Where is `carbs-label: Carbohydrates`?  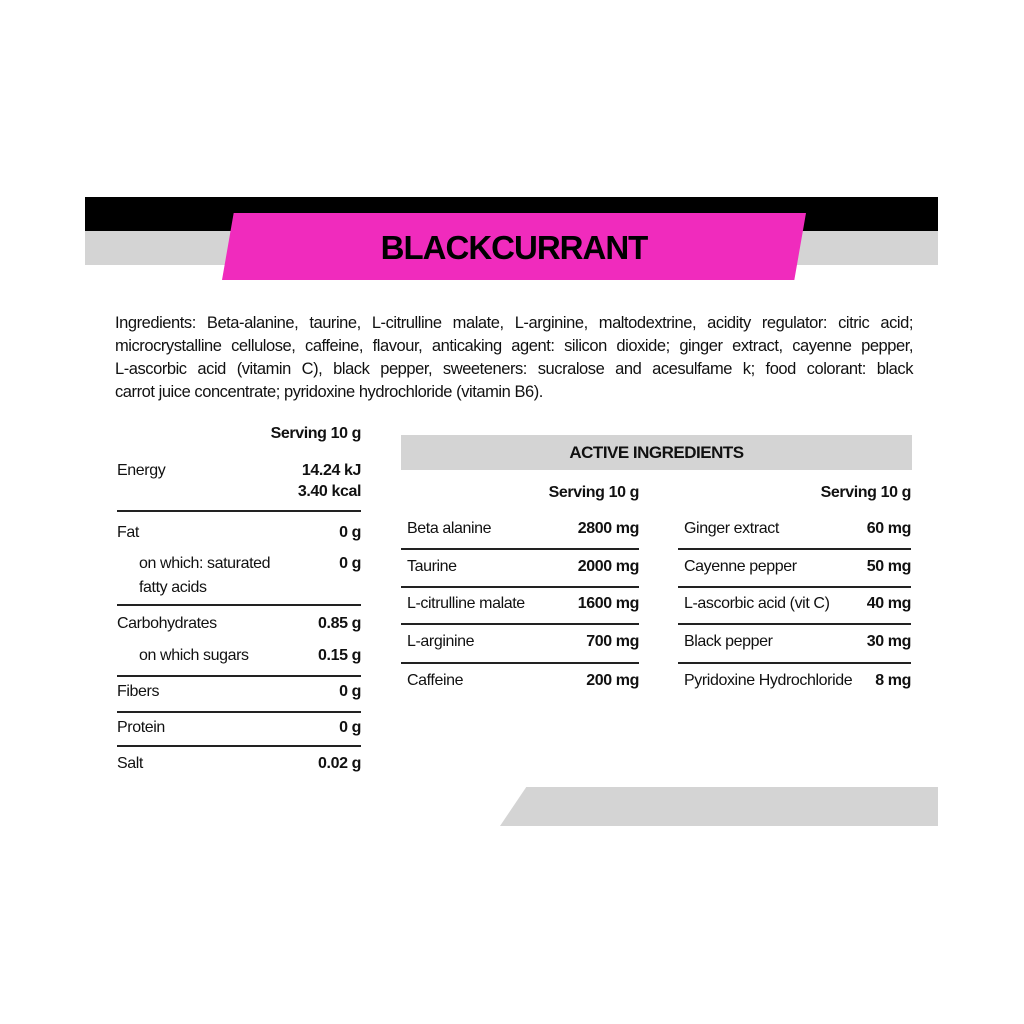
carbs-label: Carbohydrates is located at coordinates (167, 623).